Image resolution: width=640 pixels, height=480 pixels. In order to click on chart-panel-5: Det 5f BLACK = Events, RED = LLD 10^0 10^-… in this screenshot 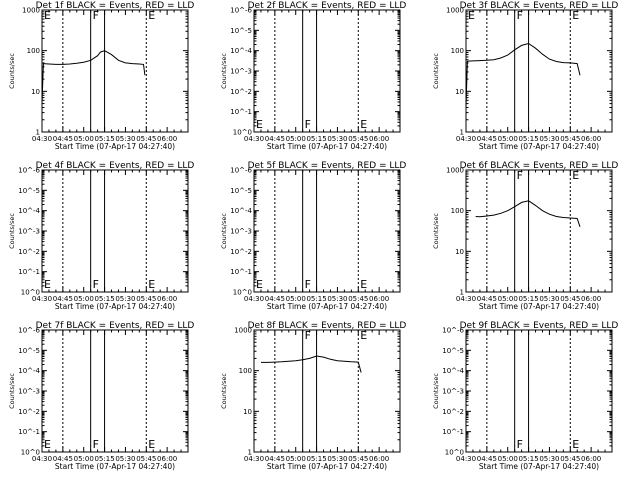, I will do `click(313, 236)`.